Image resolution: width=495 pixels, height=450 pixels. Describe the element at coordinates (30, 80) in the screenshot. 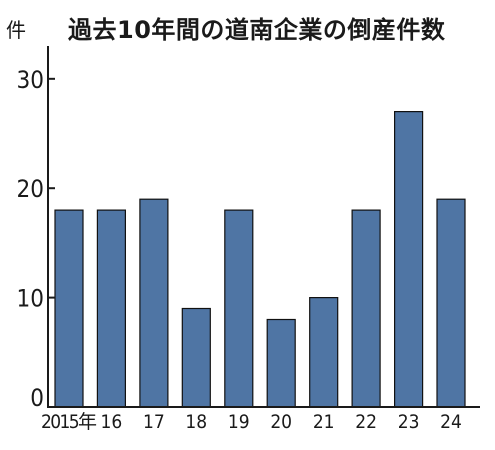

I see `y-tick-label-3: 30` at that location.